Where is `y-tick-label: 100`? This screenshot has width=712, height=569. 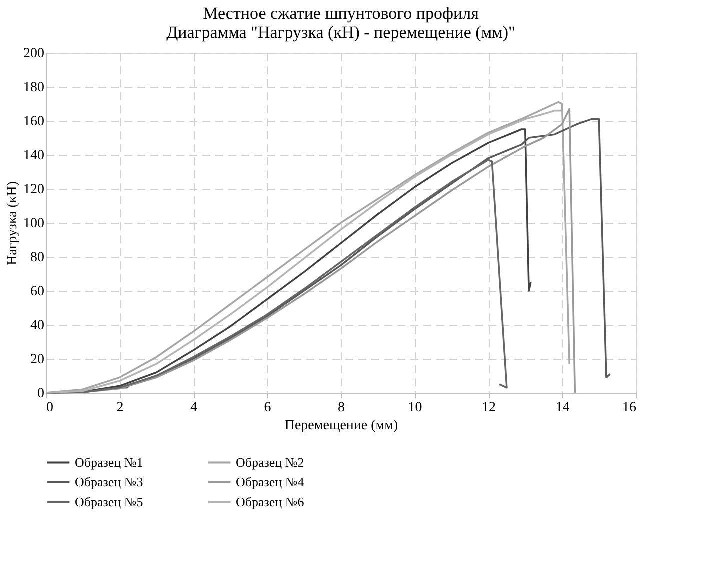 y-tick-label: 100 is located at coordinates (34, 224).